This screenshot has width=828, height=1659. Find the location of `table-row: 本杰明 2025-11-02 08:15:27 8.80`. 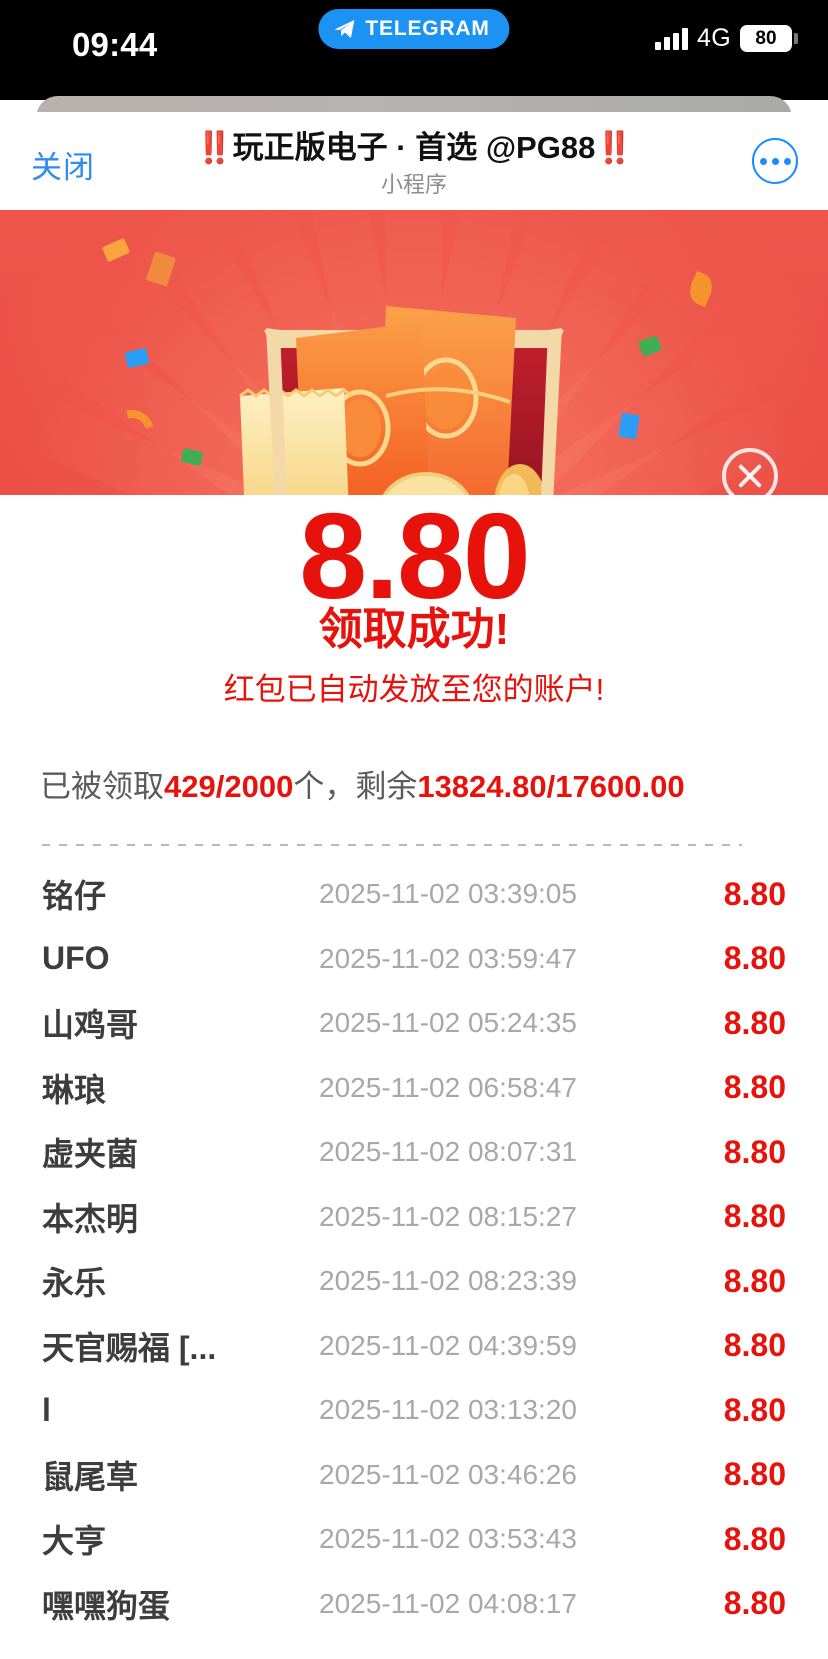

table-row: 本杰明 2025-11-02 08:15:27 8.80 is located at coordinates (414, 1217).